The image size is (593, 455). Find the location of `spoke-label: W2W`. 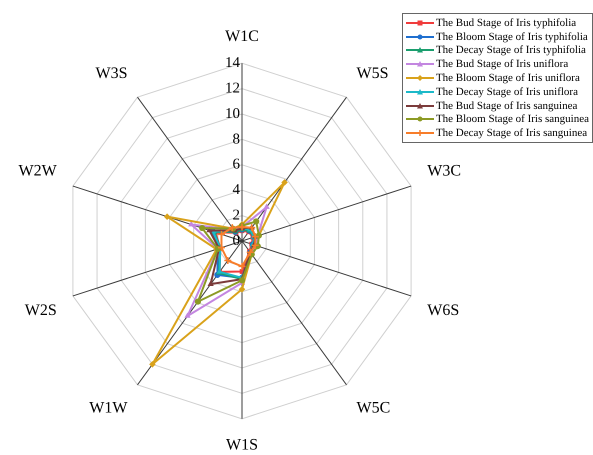

spoke-label: W2W is located at coordinates (38, 171).